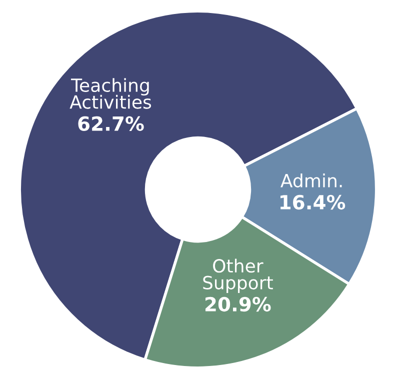 The image size is (400, 379). Describe the element at coordinates (238, 304) in the screenshot. I see `data-label: 20.9%` at that location.